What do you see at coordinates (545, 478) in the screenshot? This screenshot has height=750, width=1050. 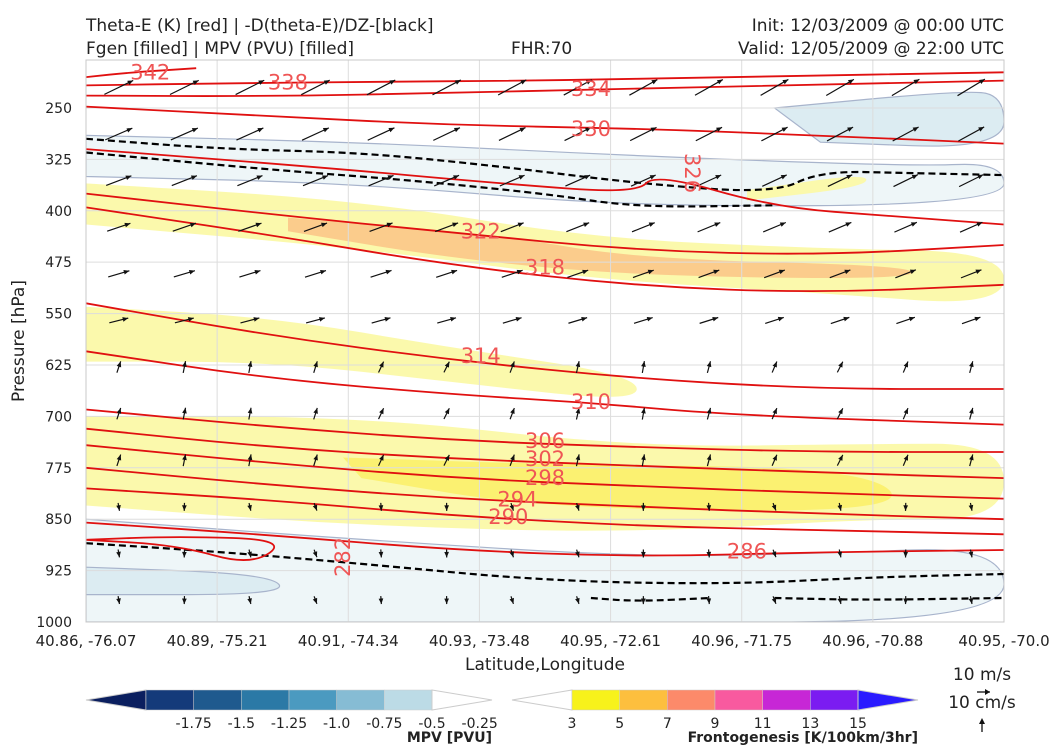 I see `theta-e-label: 298` at bounding box center [545, 478].